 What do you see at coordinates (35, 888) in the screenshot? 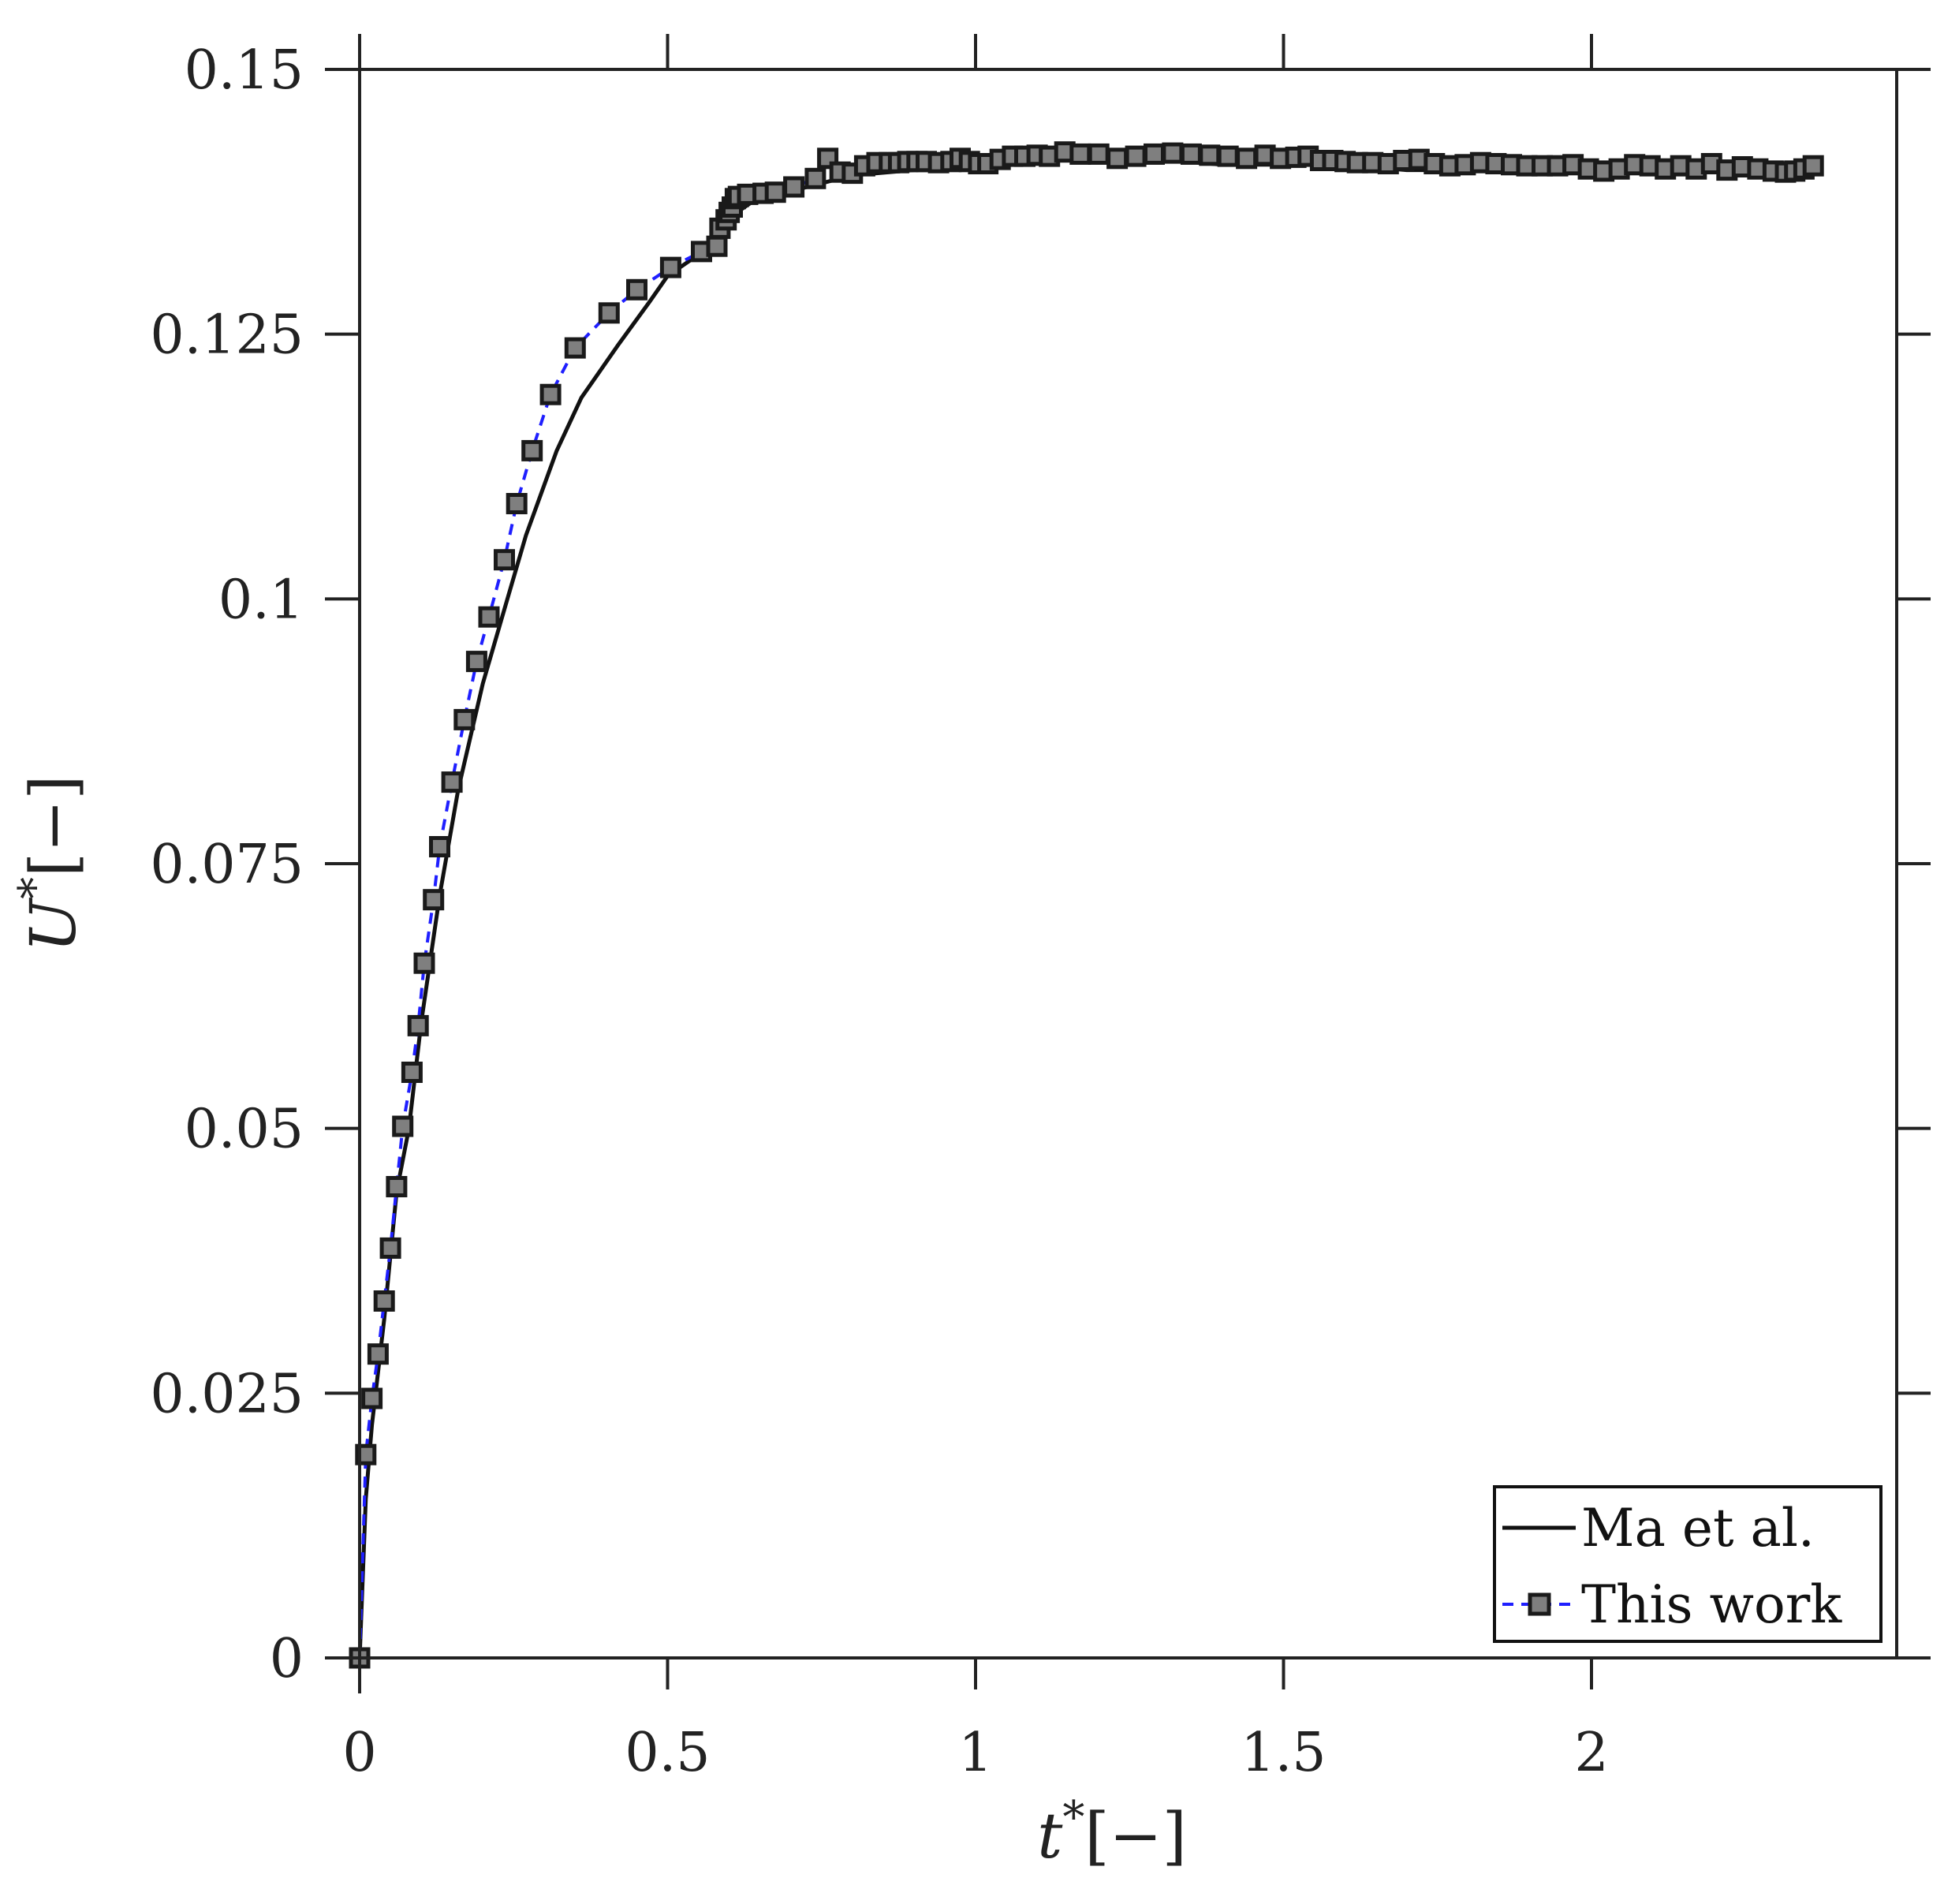
I see `y-axis-sup: *` at bounding box center [35, 888].